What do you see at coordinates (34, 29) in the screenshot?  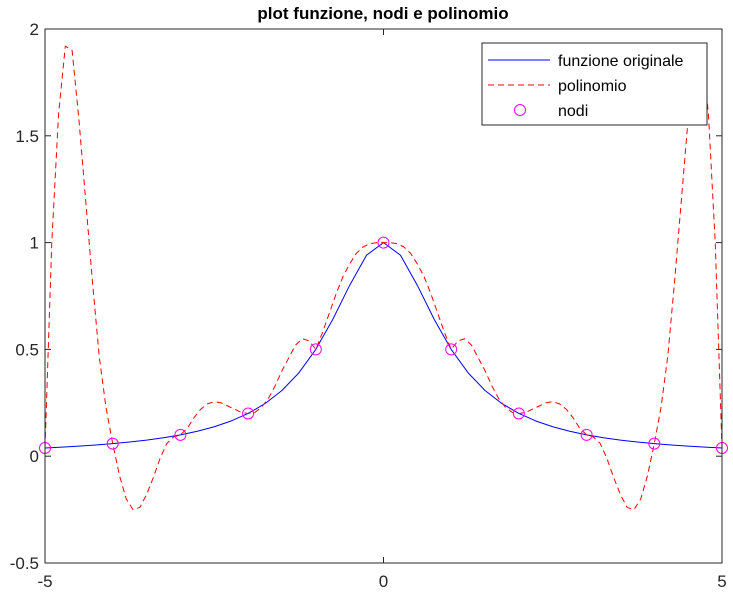 I see `y-tick-label: 2` at bounding box center [34, 29].